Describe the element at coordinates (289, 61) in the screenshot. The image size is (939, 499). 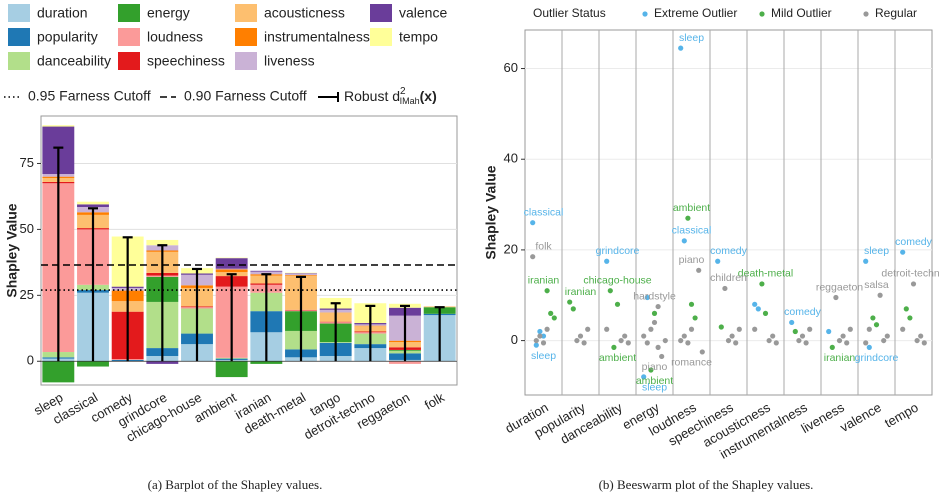
I see `legend-label: liveness` at that location.